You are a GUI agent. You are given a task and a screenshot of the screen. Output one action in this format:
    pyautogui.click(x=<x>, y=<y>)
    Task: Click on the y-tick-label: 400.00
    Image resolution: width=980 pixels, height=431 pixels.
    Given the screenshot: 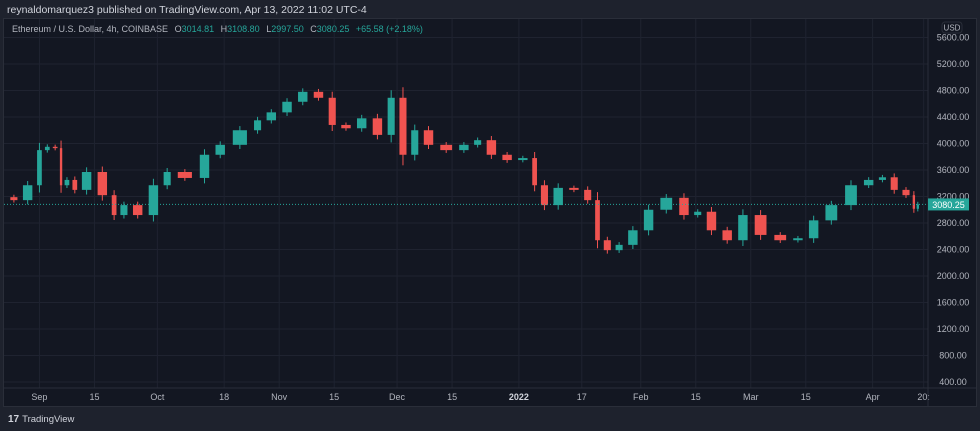 What is the action you would take?
    pyautogui.click(x=953, y=382)
    